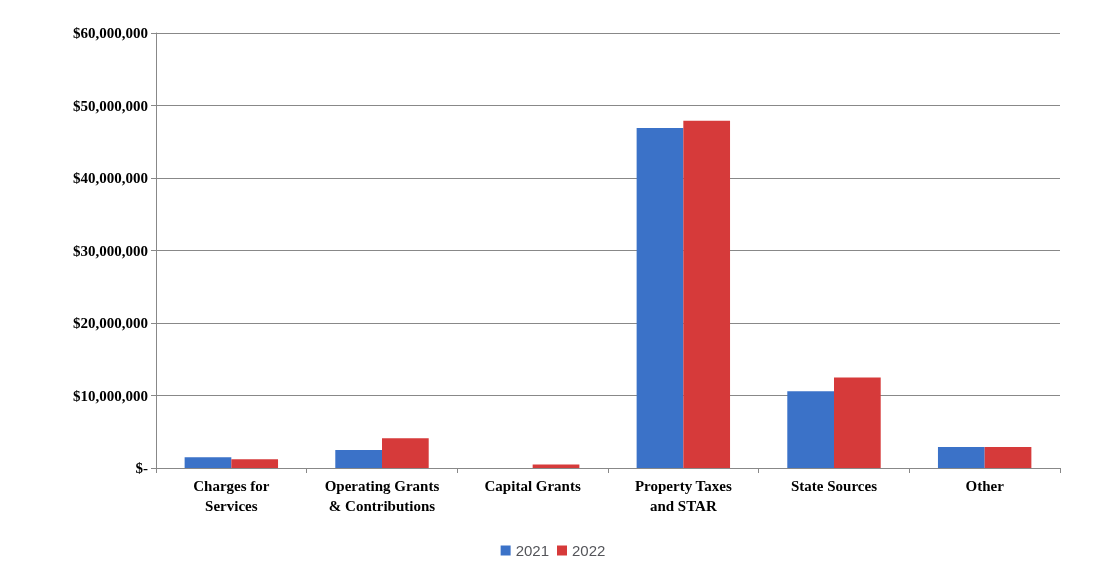  Describe the element at coordinates (110, 105) in the screenshot. I see `y-tick-label: $50,000,000` at that location.